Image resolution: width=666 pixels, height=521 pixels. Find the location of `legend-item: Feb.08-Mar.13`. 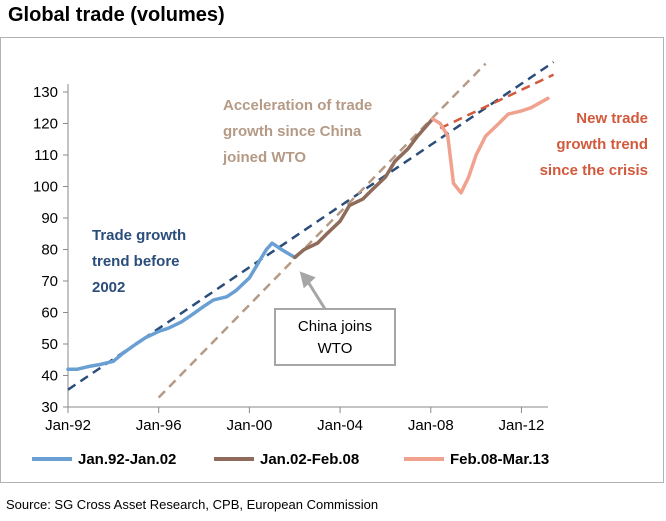

legend-item: Feb.08-Mar.13 is located at coordinates (476, 459).